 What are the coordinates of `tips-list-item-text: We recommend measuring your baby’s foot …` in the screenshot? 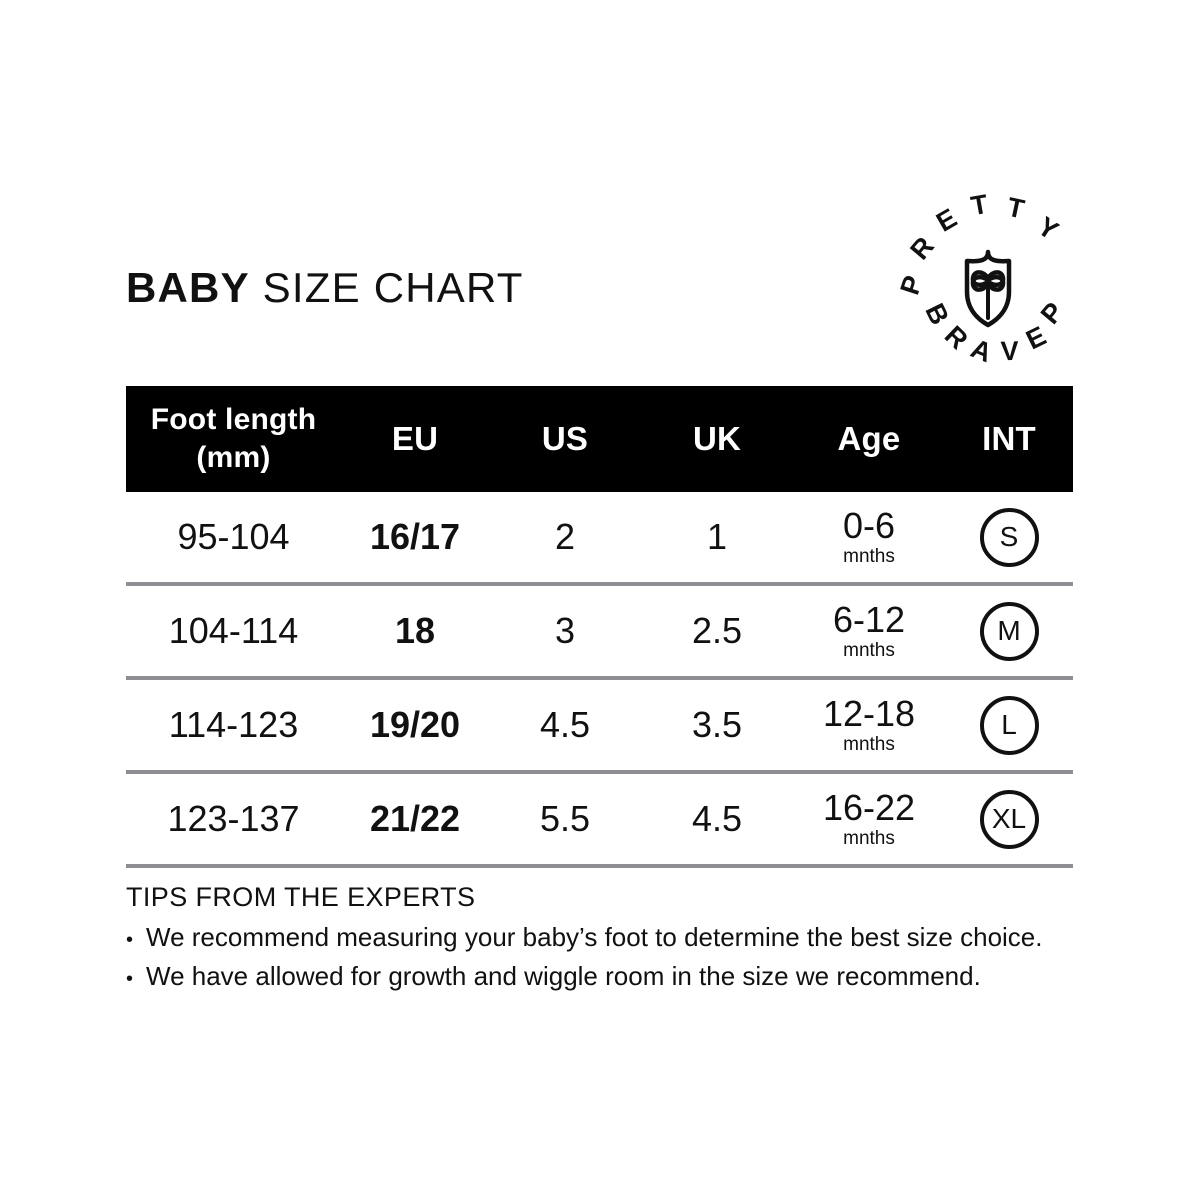 It's located at (594, 937).